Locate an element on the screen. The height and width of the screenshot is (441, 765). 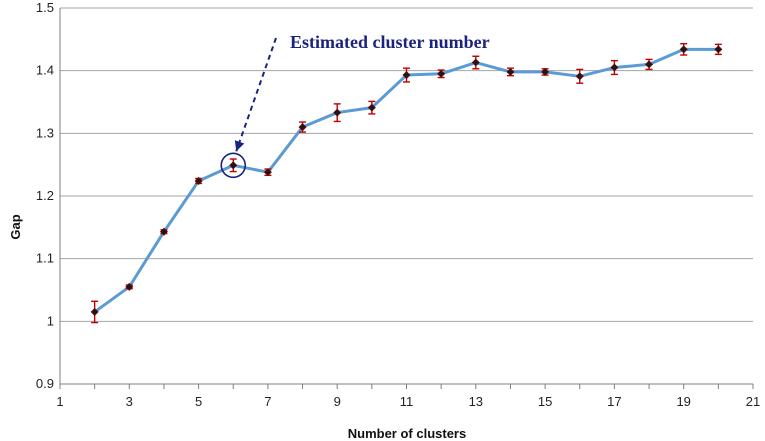
x-tick-label: 21 is located at coordinates (753, 401).